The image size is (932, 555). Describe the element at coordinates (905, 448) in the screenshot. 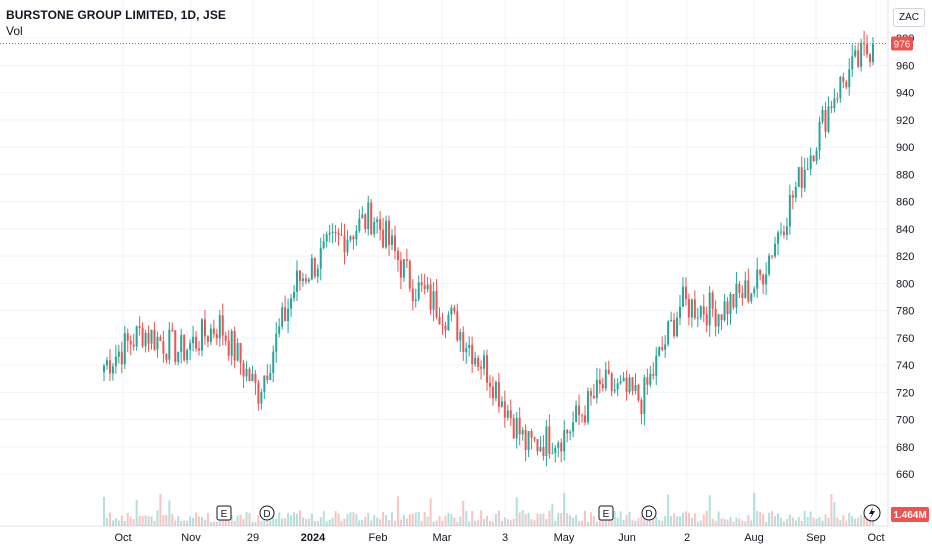

I see `y-tick-label: 680` at that location.